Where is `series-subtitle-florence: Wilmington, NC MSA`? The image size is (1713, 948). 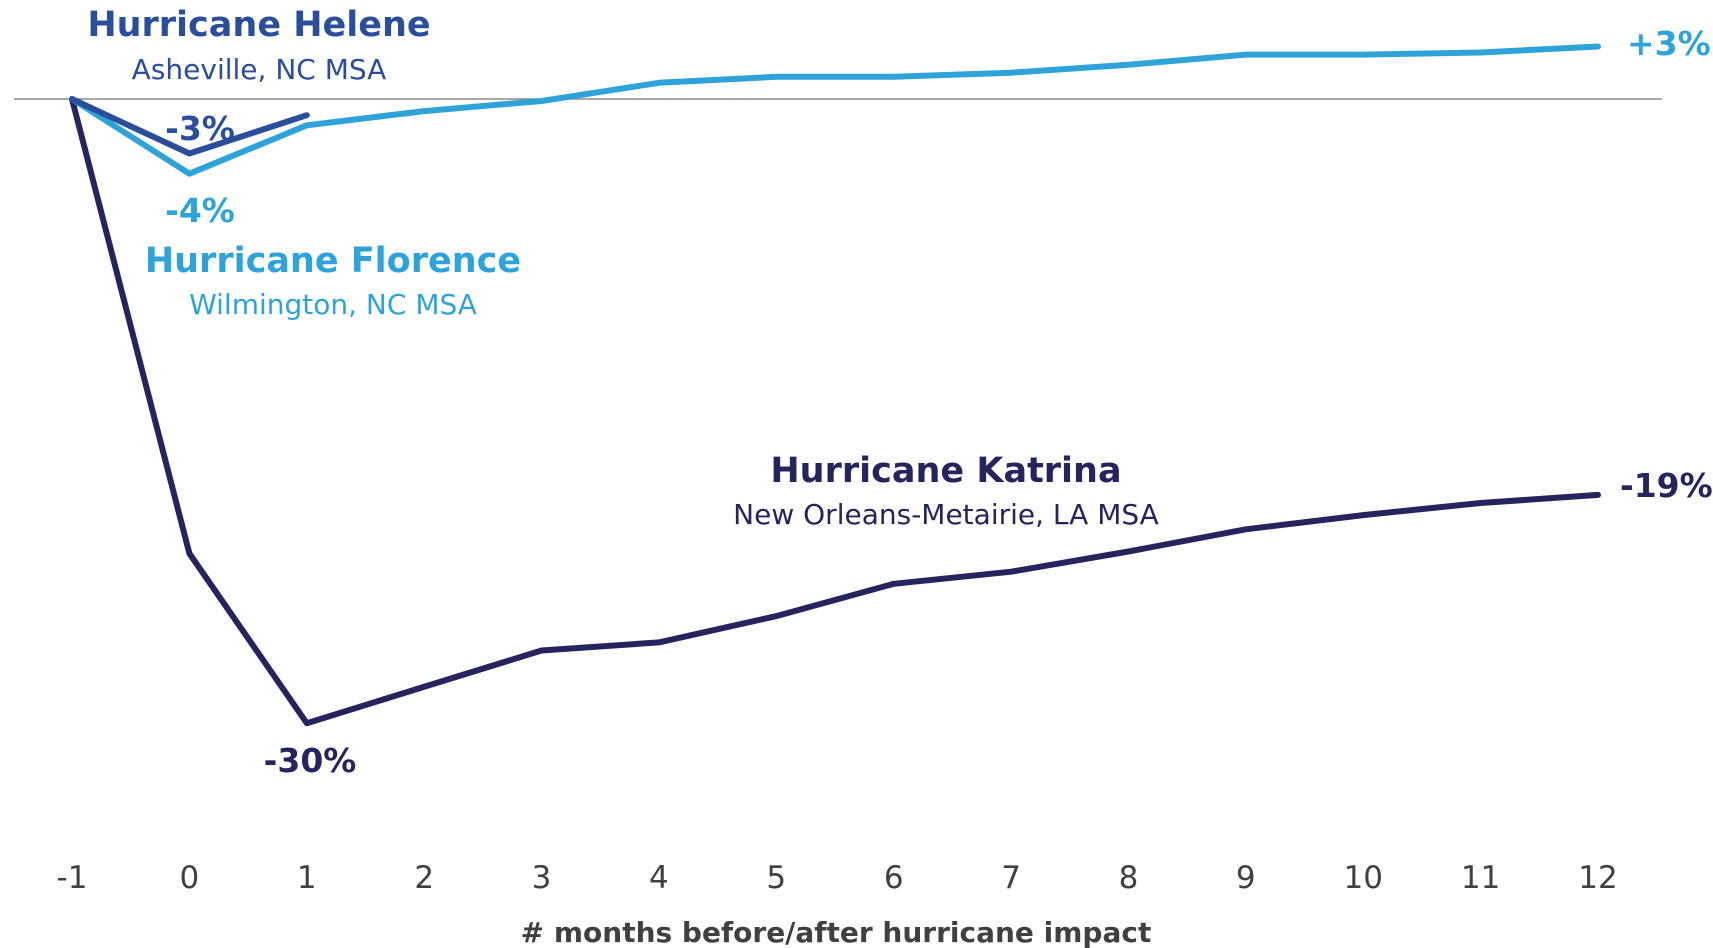 series-subtitle-florence: Wilmington, NC MSA is located at coordinates (333, 304).